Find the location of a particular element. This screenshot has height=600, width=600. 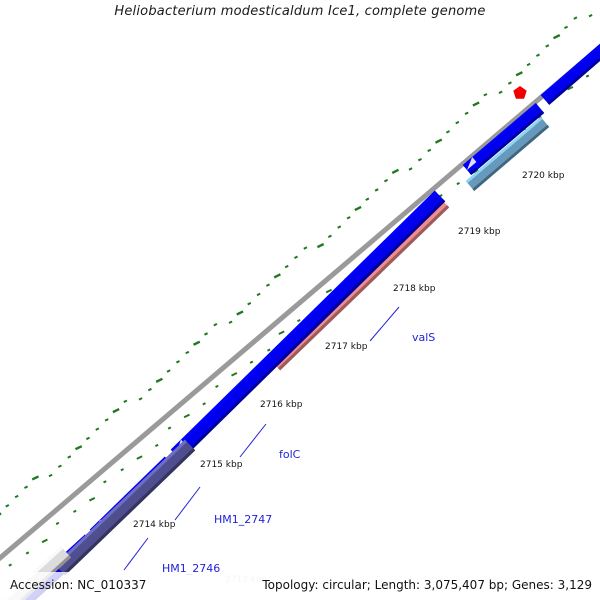

origin-marker-highlight is located at coordinates (518, 89).